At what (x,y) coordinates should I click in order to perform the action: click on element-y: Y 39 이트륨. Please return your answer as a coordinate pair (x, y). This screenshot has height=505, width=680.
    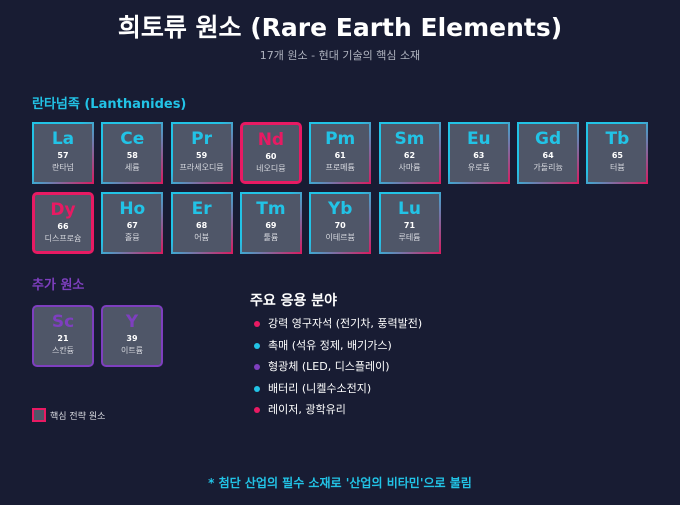
    Looking at the image, I should click on (132, 336).